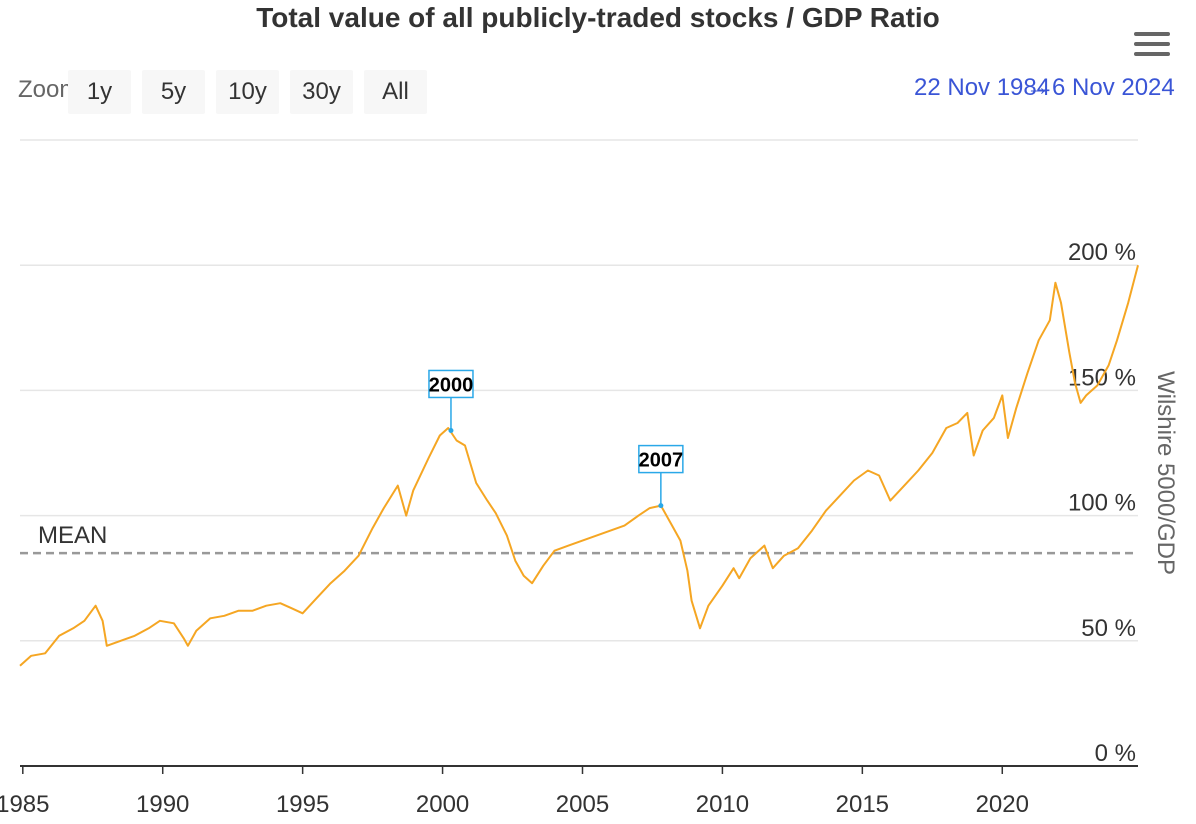  I want to click on hamburger-menu-icon, so click(1152, 45).